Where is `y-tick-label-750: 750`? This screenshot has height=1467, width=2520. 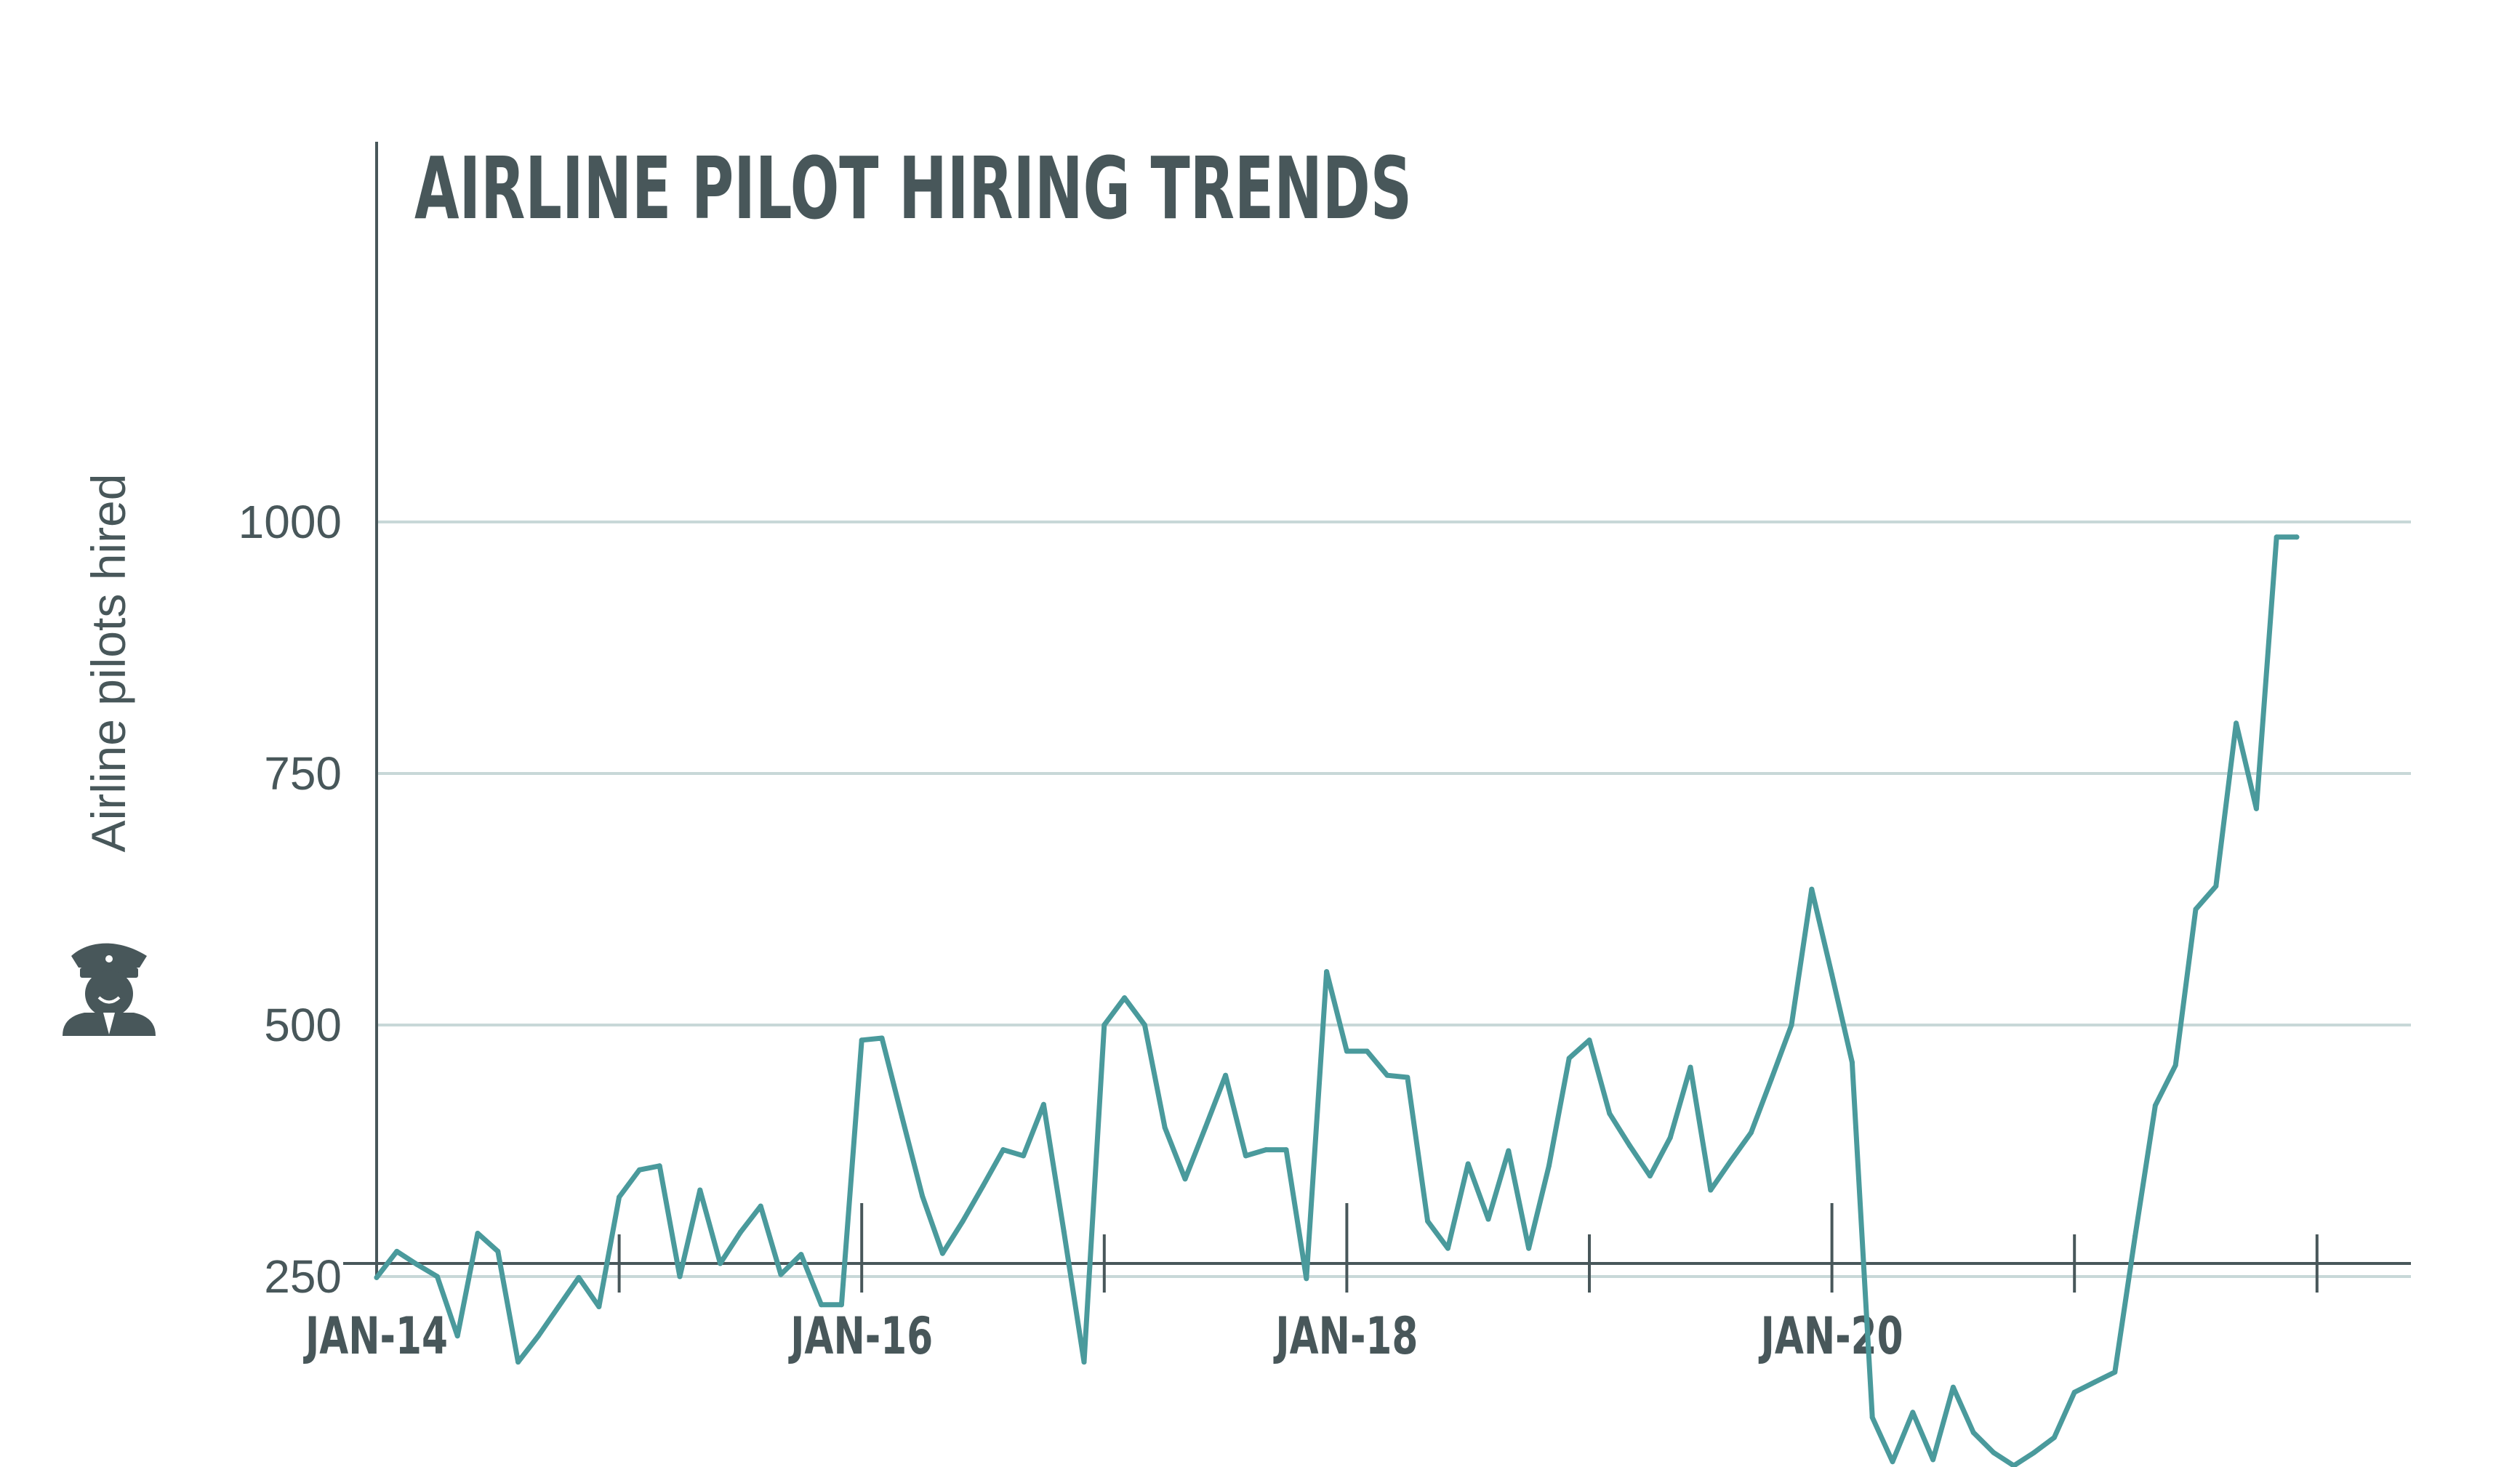
y-tick-label-750: 750 is located at coordinates (303, 773).